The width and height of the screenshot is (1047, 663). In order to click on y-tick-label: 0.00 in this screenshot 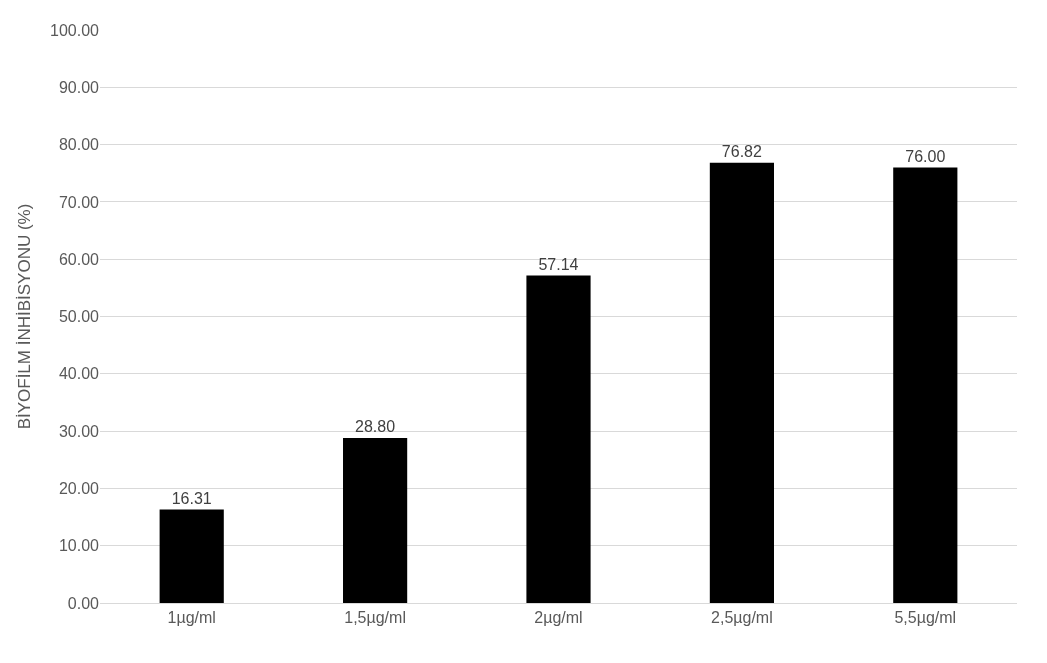, I will do `click(83, 603)`.